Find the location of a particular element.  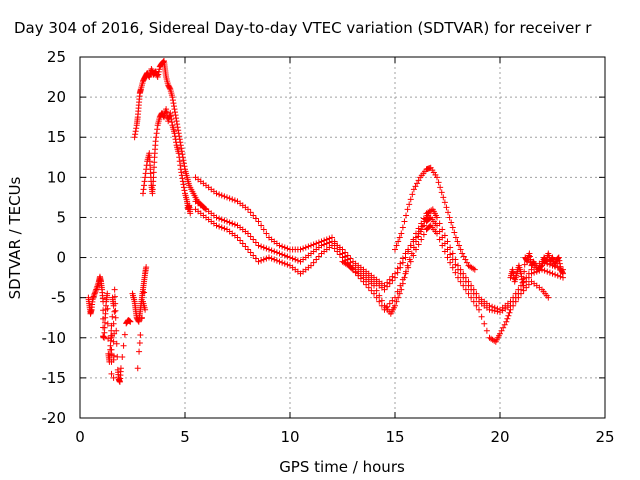

x-tick-label: 20 is located at coordinates (499, 437).